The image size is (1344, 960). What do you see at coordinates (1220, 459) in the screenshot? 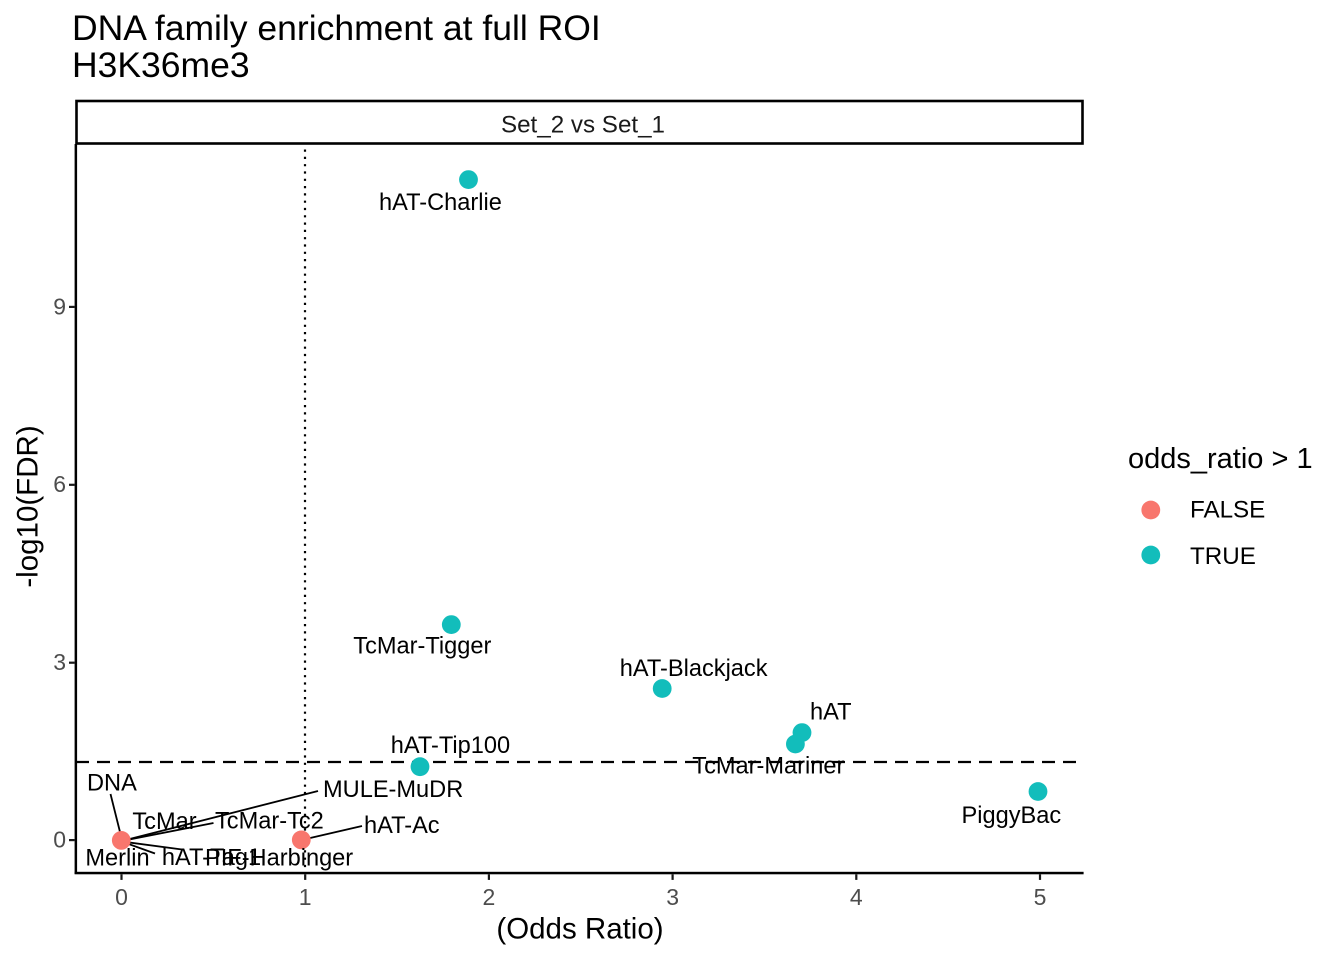
I see `svg-text: odds_ratio > 1` at bounding box center [1220, 459].